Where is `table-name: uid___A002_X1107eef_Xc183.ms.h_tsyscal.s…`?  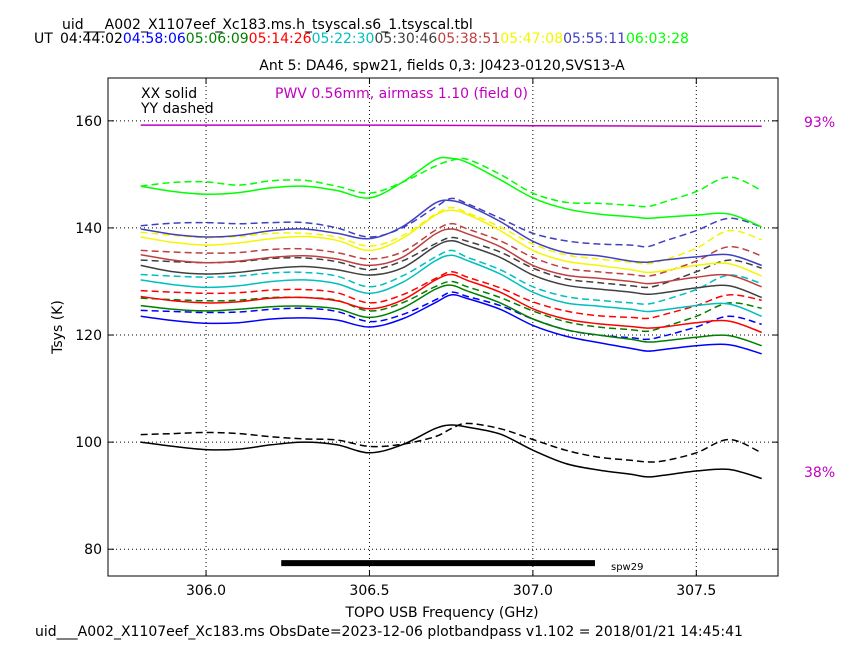
table-name: uid___A002_X1107eef_Xc183.ms.h_tsyscal.s… is located at coordinates (267, 25).